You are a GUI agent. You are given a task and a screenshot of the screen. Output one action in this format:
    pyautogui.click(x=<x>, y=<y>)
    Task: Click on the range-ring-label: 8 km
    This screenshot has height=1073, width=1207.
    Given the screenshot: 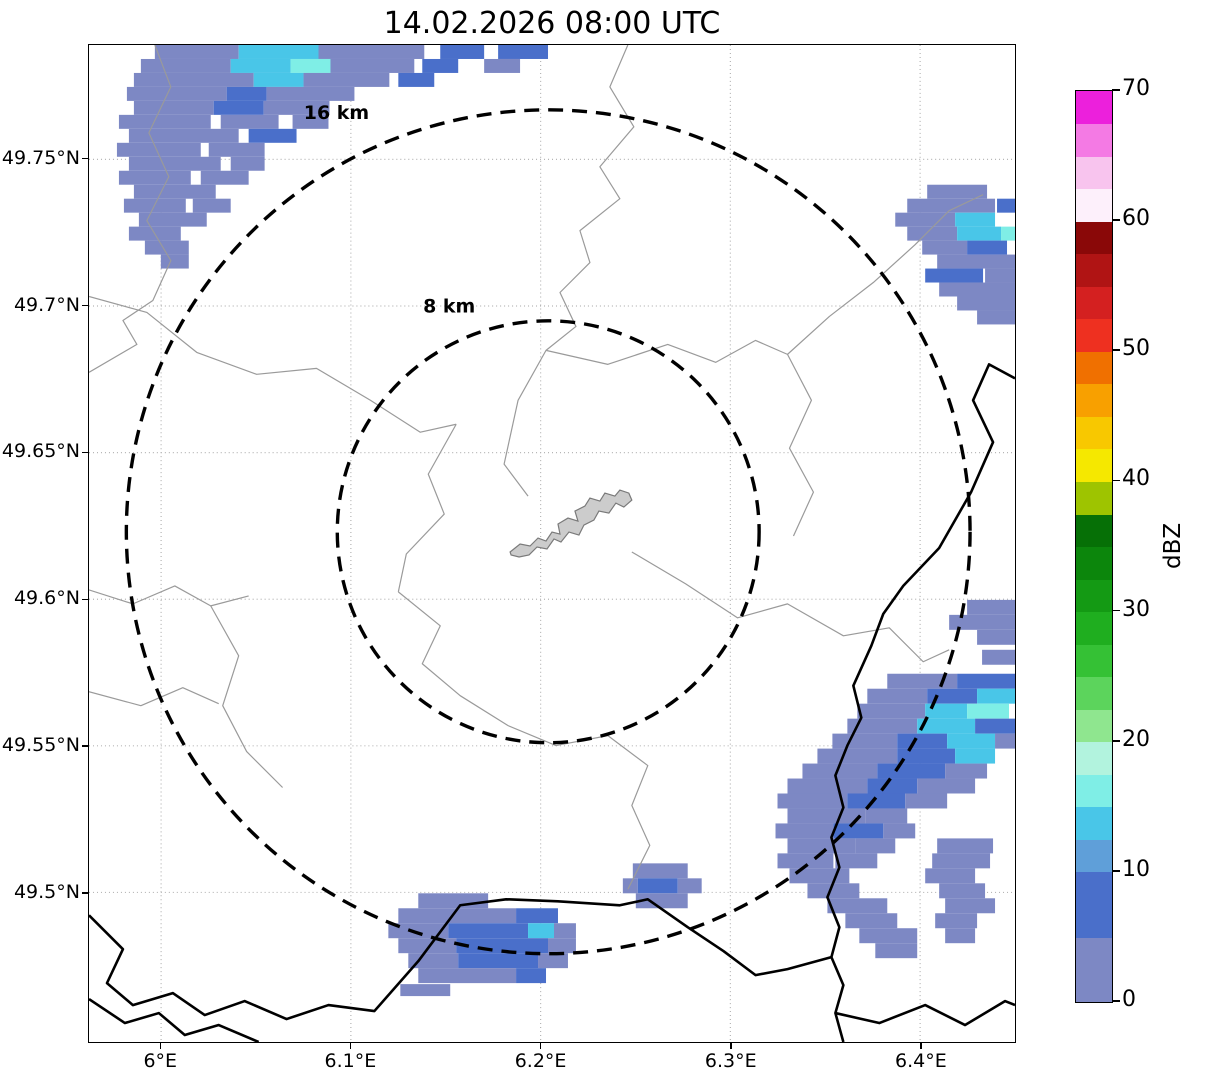 What is the action you would take?
    pyautogui.click(x=449, y=306)
    